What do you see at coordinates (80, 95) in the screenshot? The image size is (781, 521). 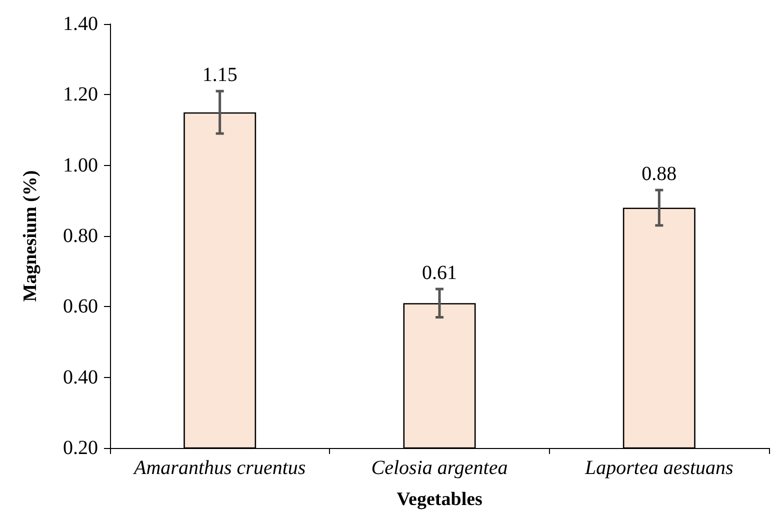 I see `y-tick-label: 1.20` at bounding box center [80, 95].